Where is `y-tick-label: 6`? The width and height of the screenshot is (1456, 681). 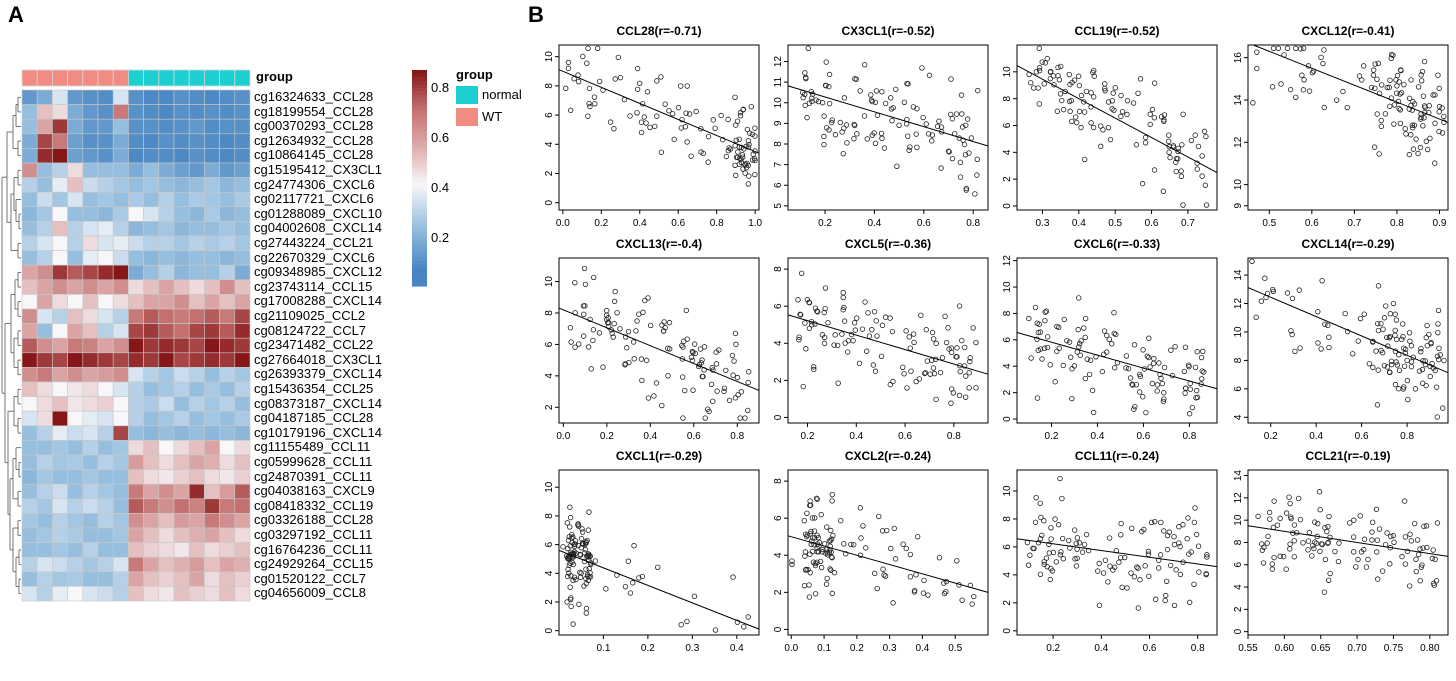 y-tick-label: 6 is located at coordinates (778, 185).